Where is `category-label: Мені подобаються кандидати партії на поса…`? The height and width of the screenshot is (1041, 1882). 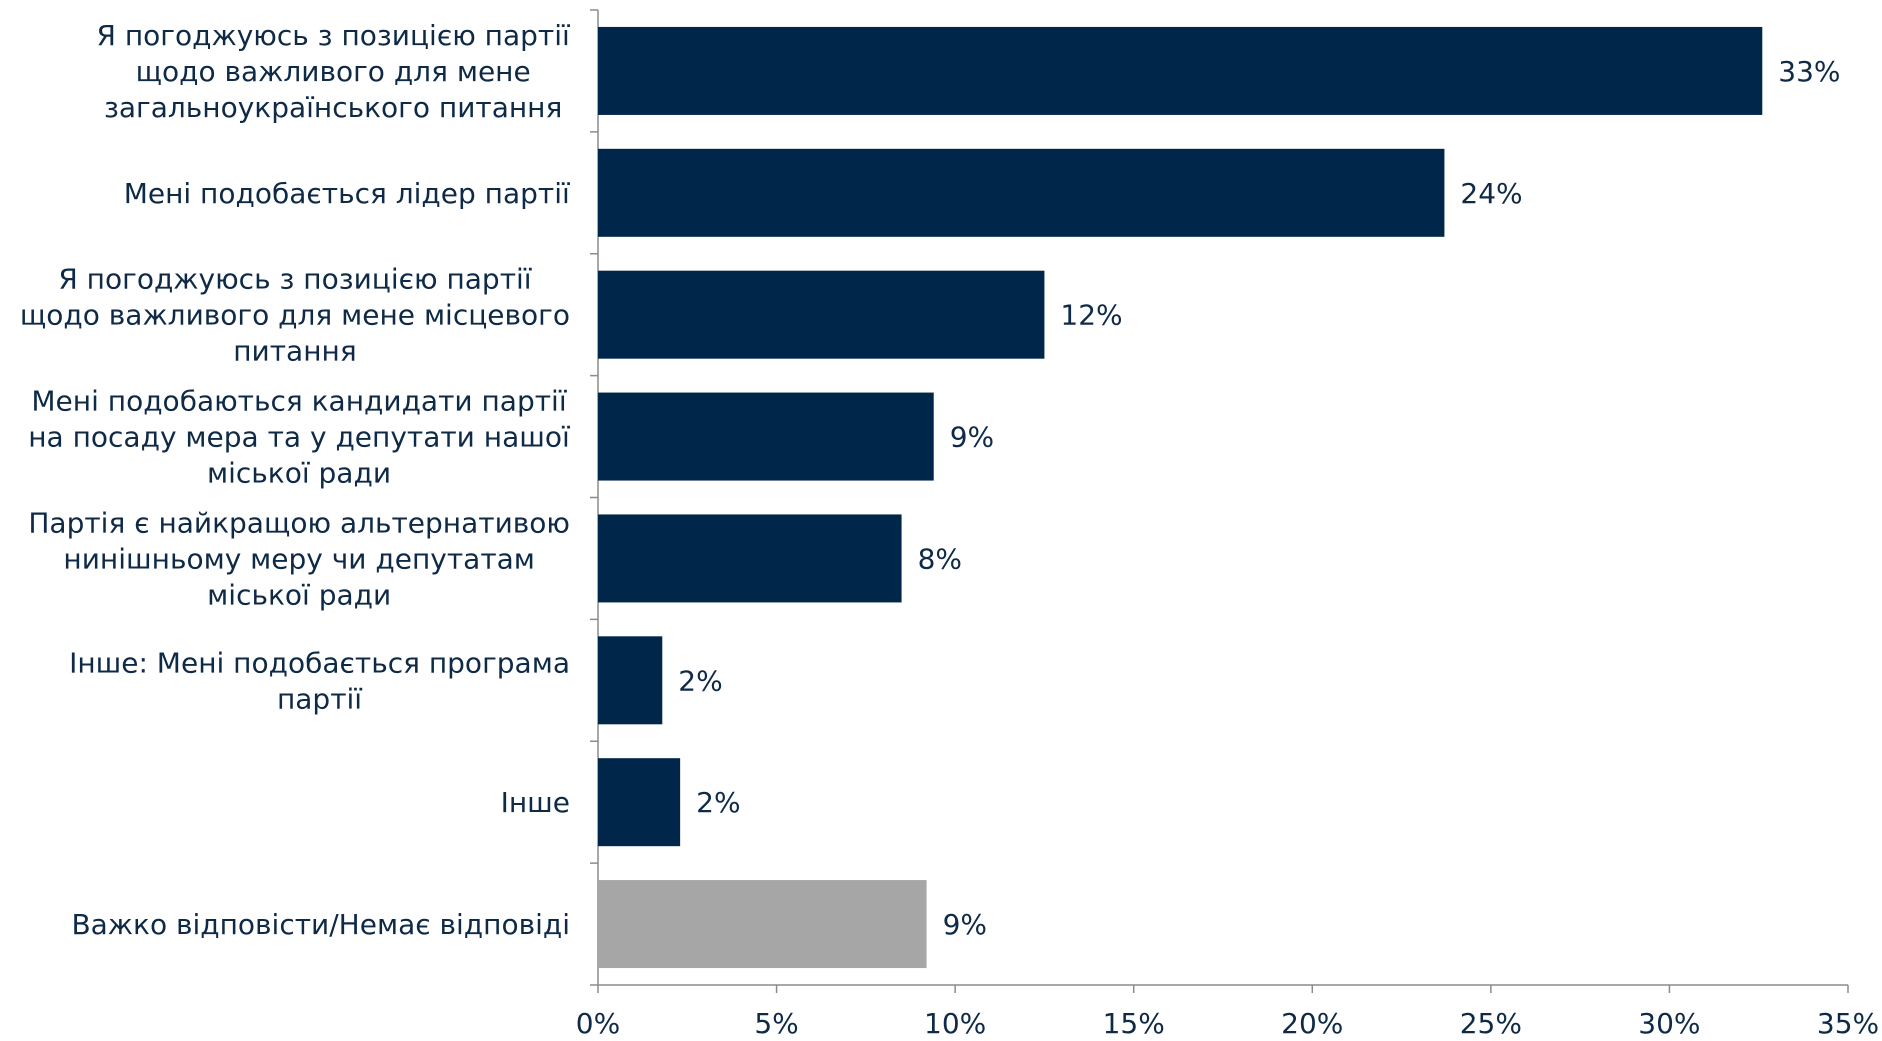
category-label: Мені подобаються кандидати партії на поса… is located at coordinates (299, 437).